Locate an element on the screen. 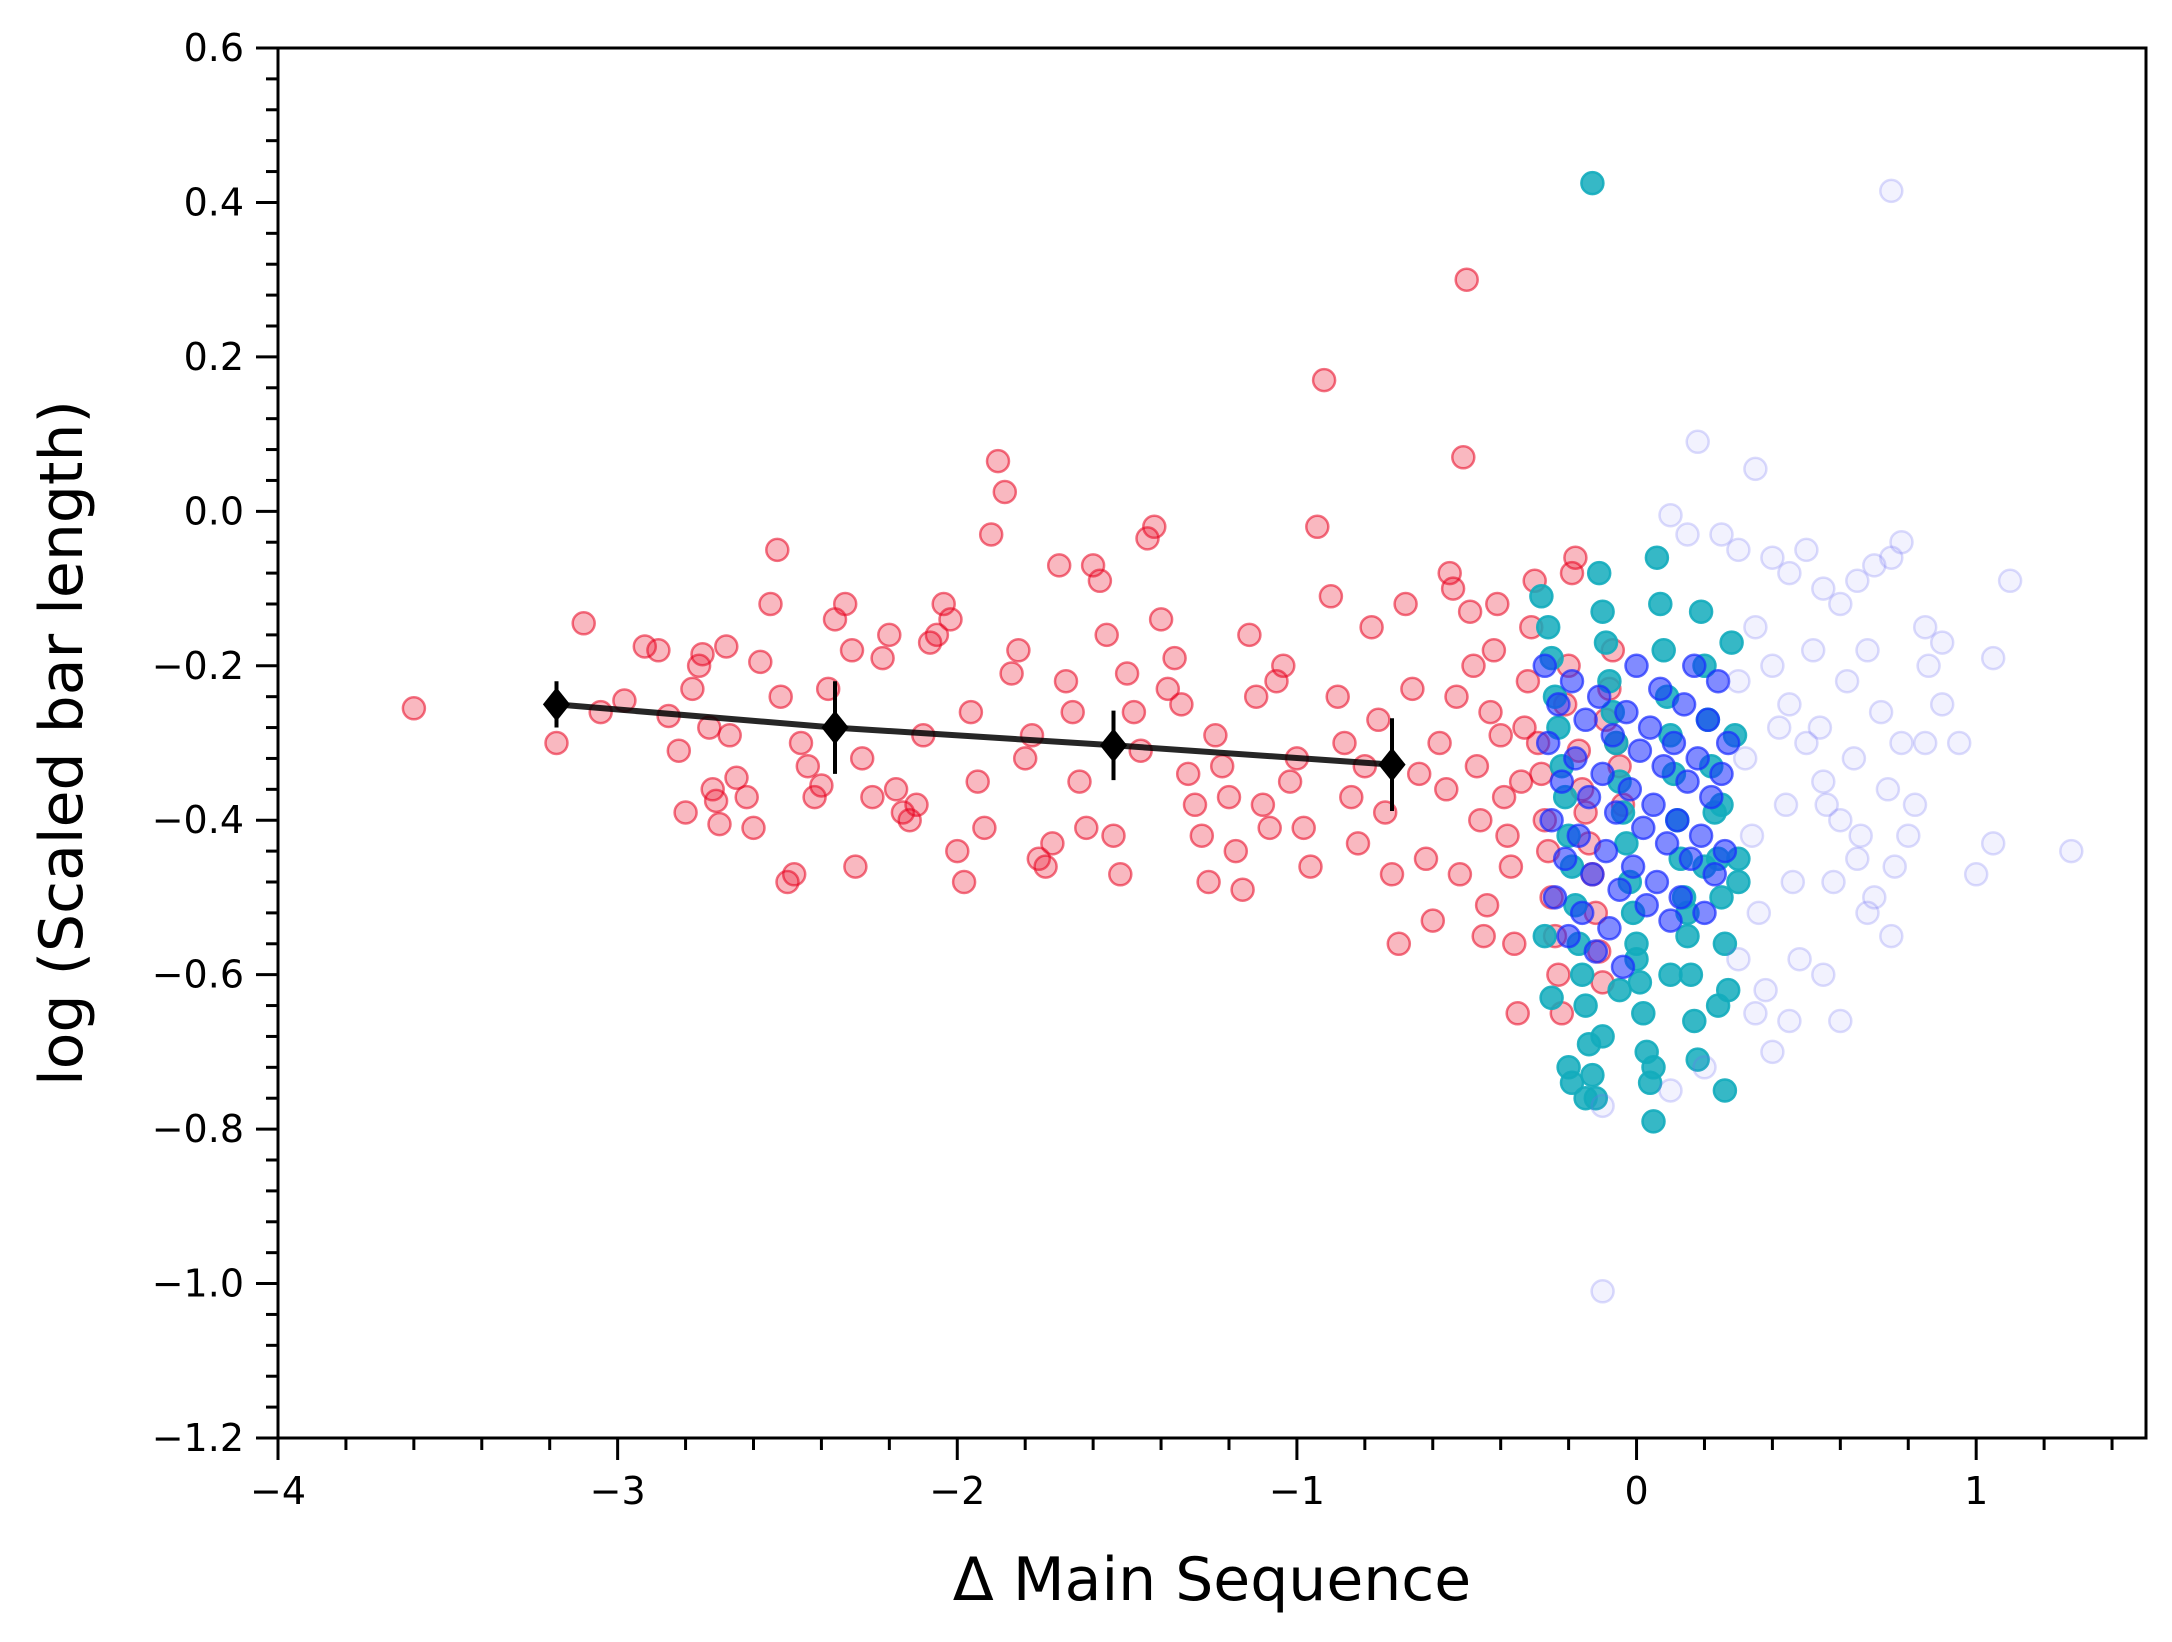 The width and height of the screenshot is (2172, 1642). x-tick-label: 0 is located at coordinates (1636, 1491).